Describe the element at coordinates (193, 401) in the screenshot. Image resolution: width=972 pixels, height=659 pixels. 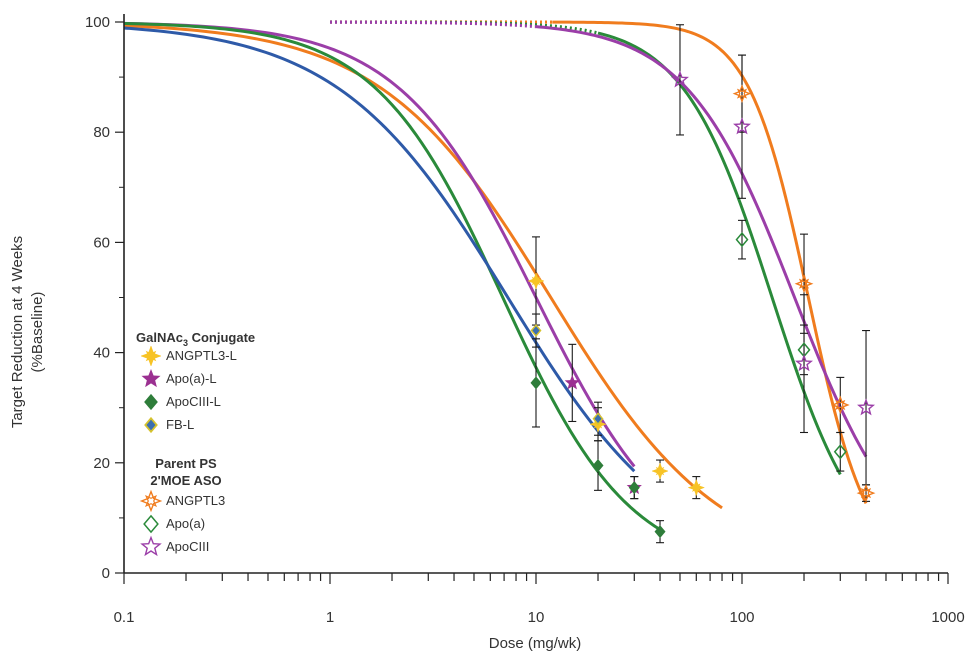
I see `legend-label-apociii-l: ApoCIII-L` at that location.